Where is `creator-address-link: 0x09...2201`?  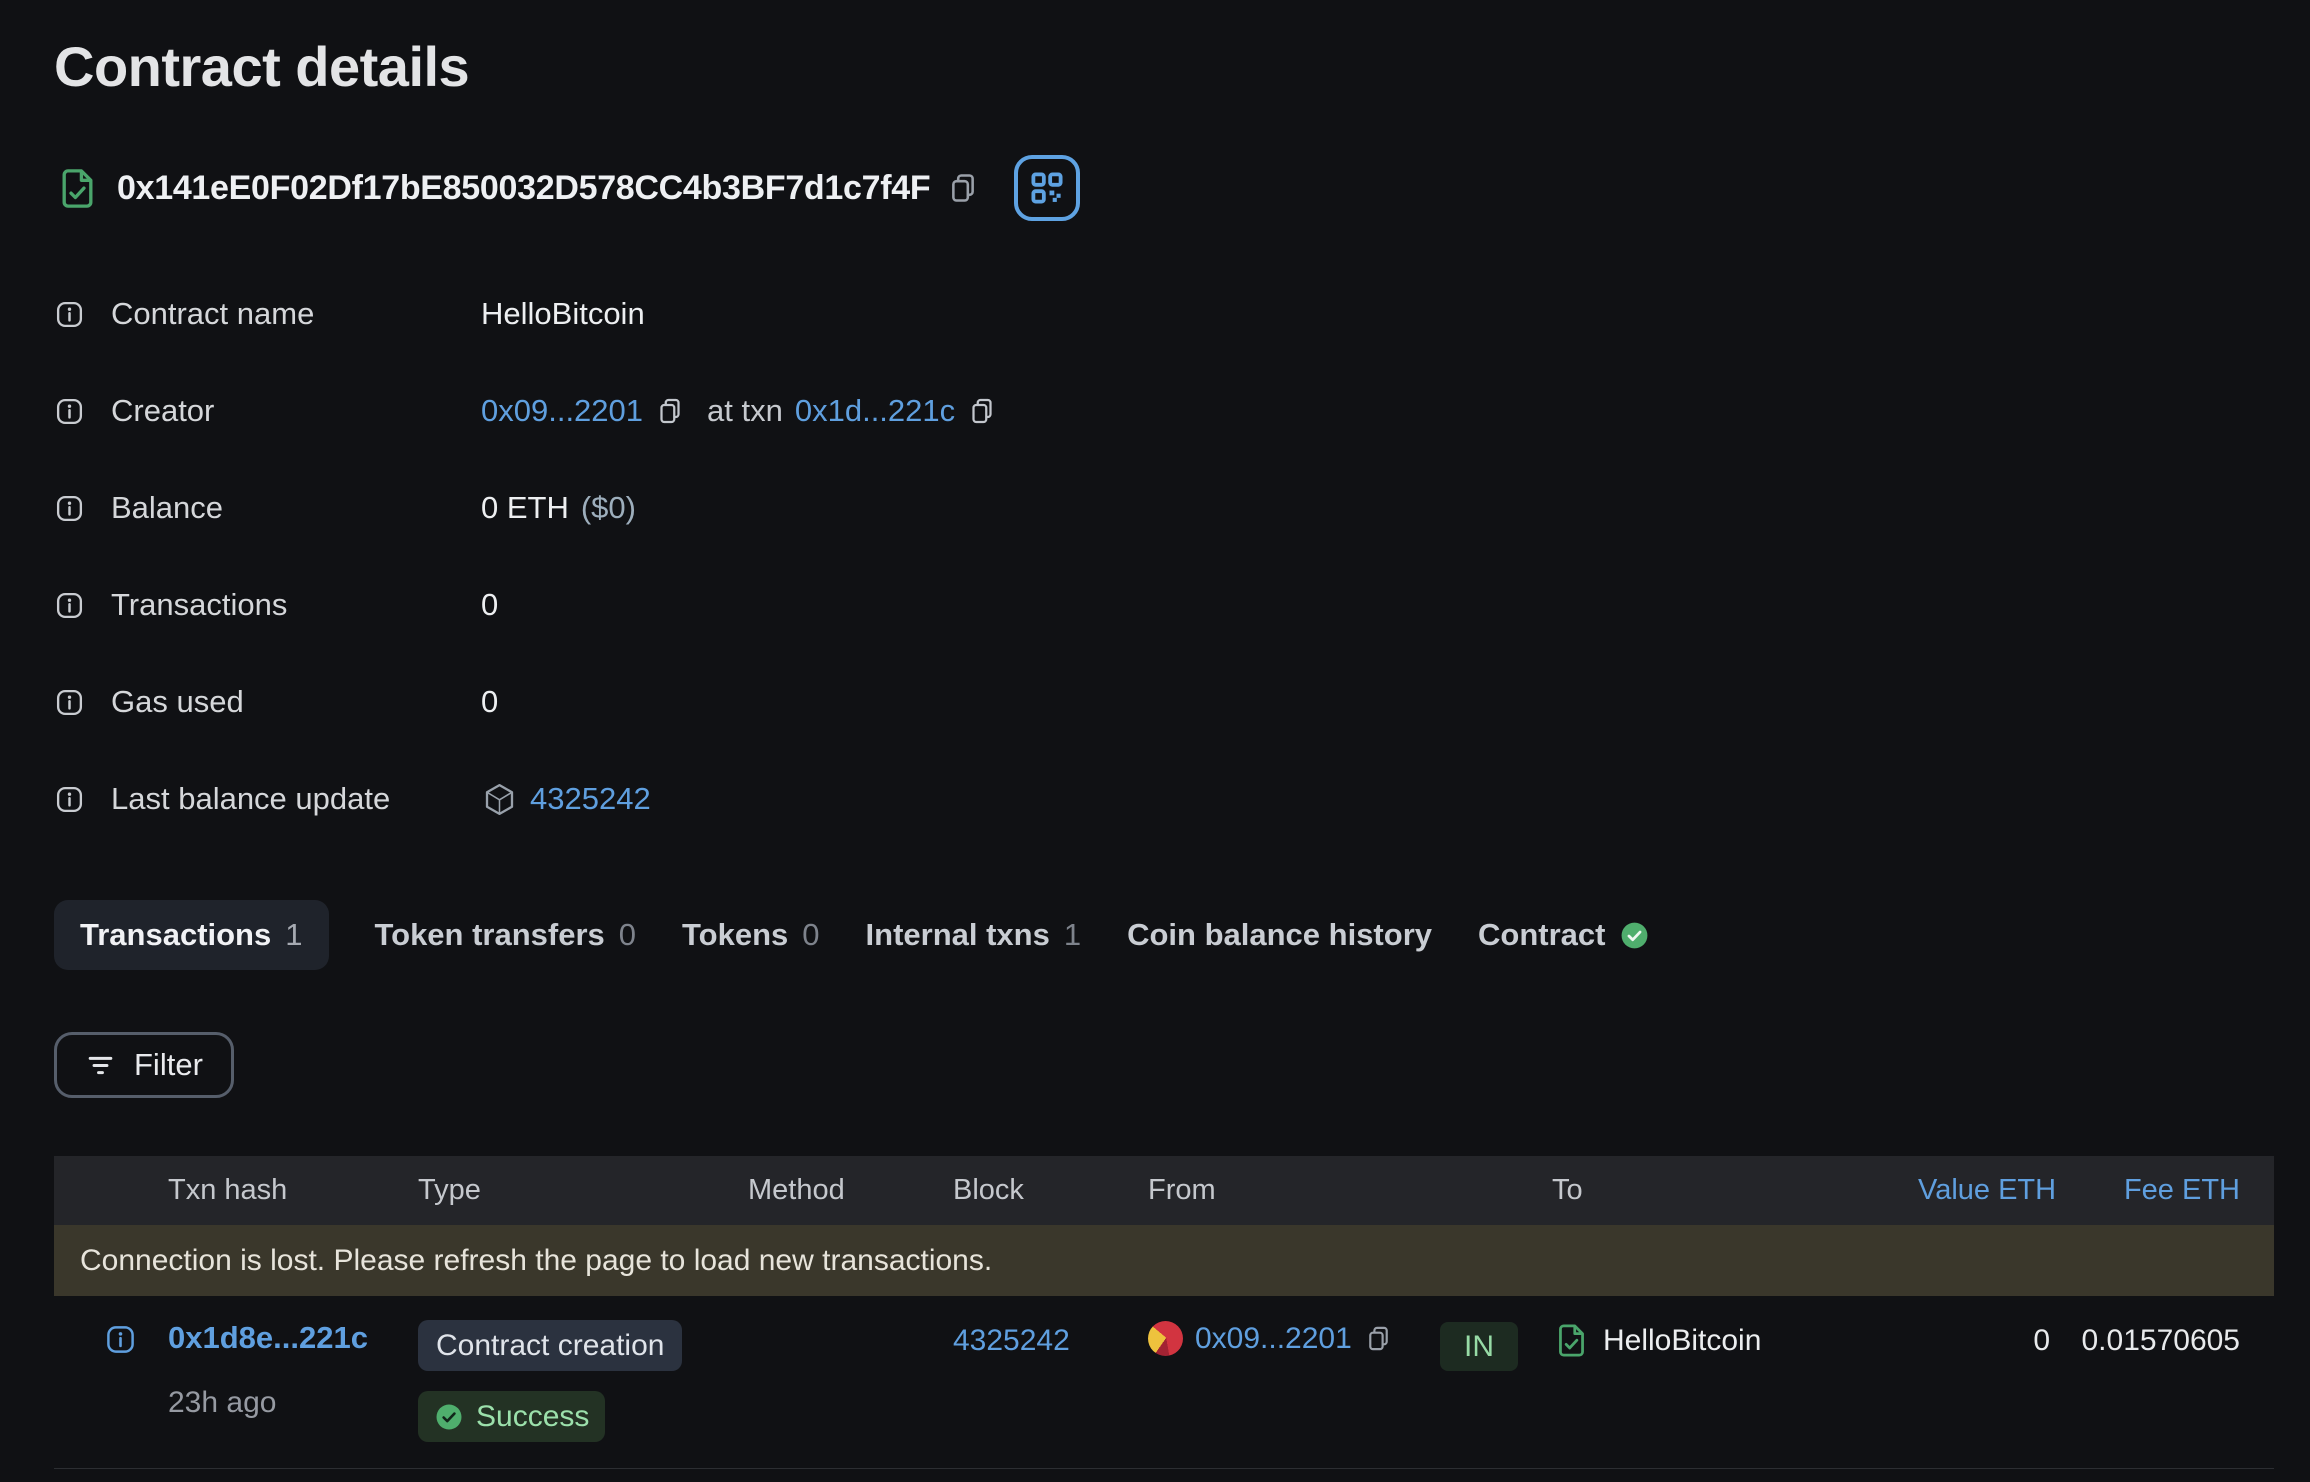 creator-address-link: 0x09...2201 is located at coordinates (562, 410).